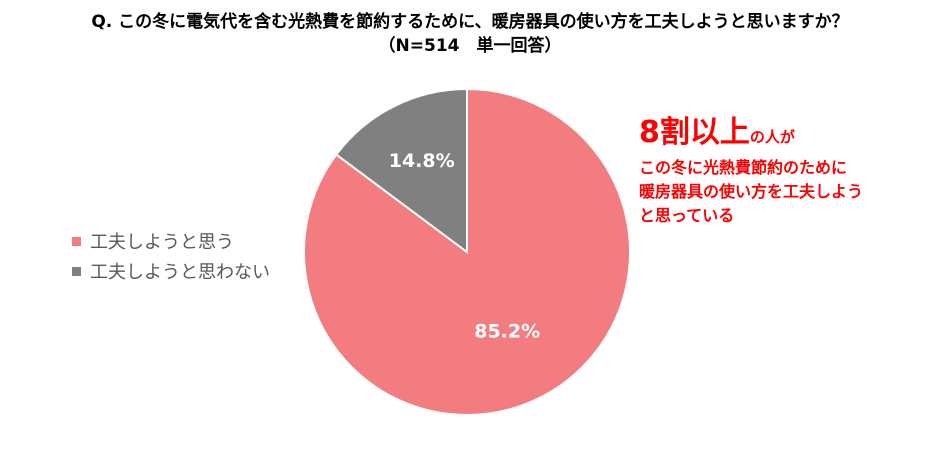 The height and width of the screenshot is (452, 940). I want to click on legend: 工夫しようと思う 工夫しようと思わない, so click(171, 256).